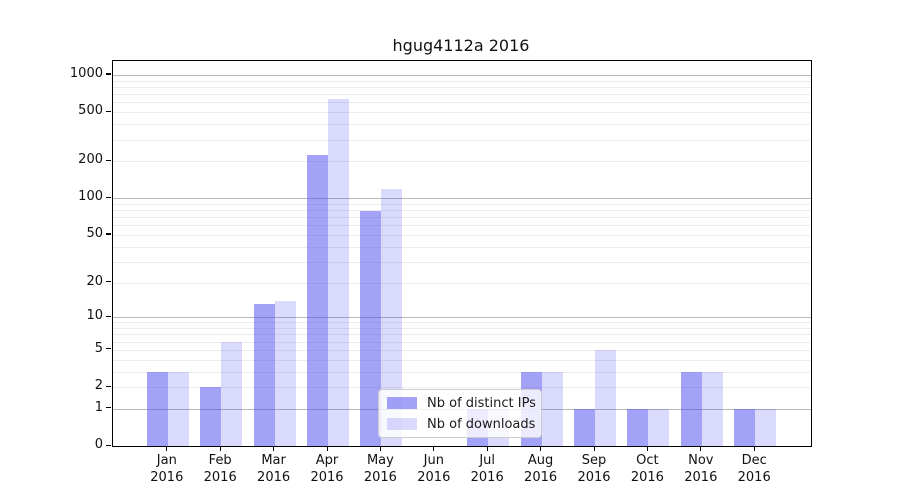 The image size is (900, 500). Describe the element at coordinates (754, 469) in the screenshot. I see `x-axis-tick-label: Dec 2016` at that location.